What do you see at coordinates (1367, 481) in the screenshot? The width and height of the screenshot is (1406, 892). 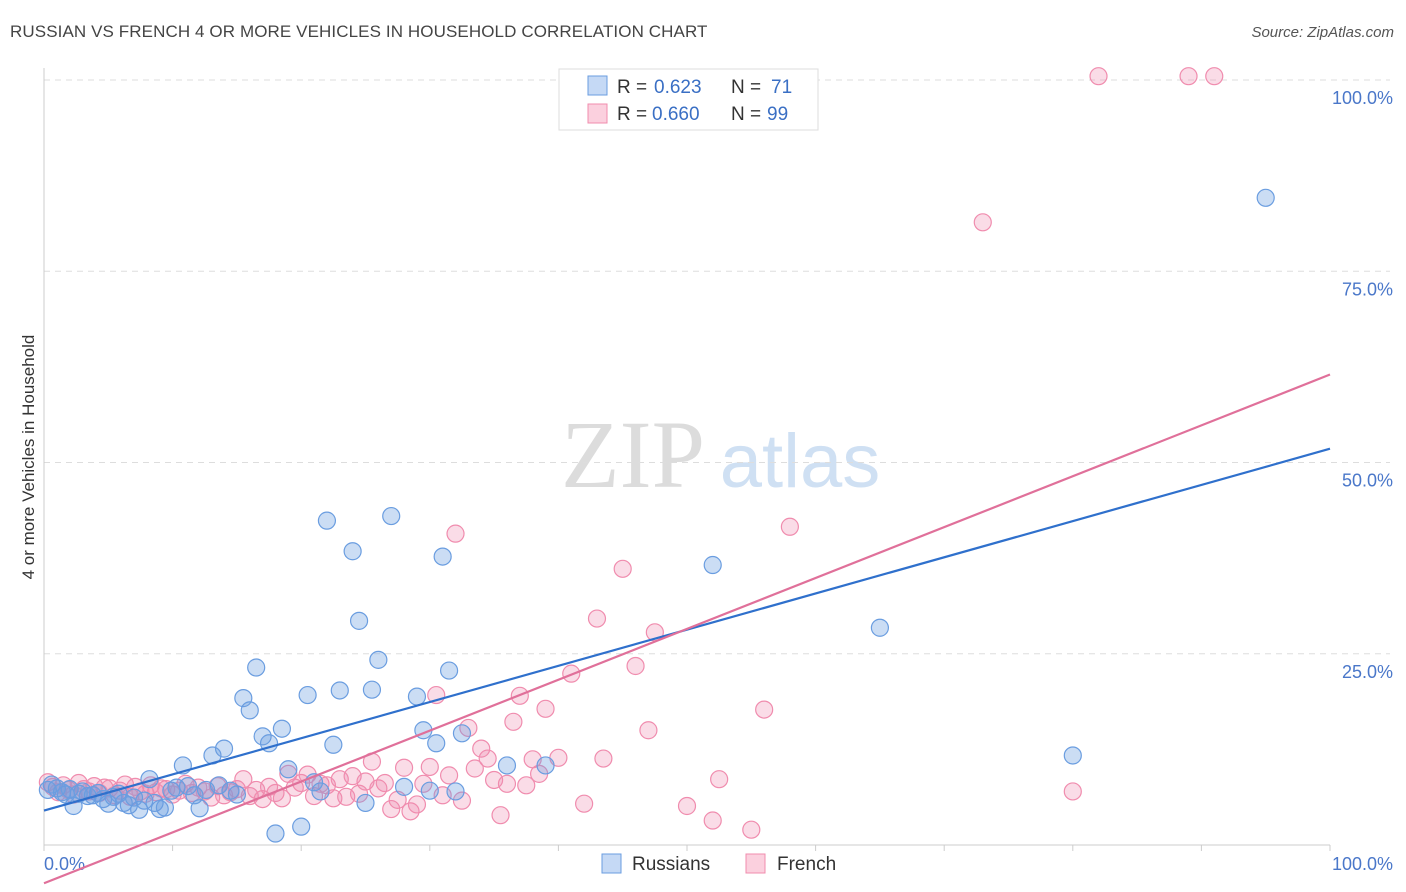 I see `y-tick-label-50: 50.0%` at bounding box center [1367, 481].